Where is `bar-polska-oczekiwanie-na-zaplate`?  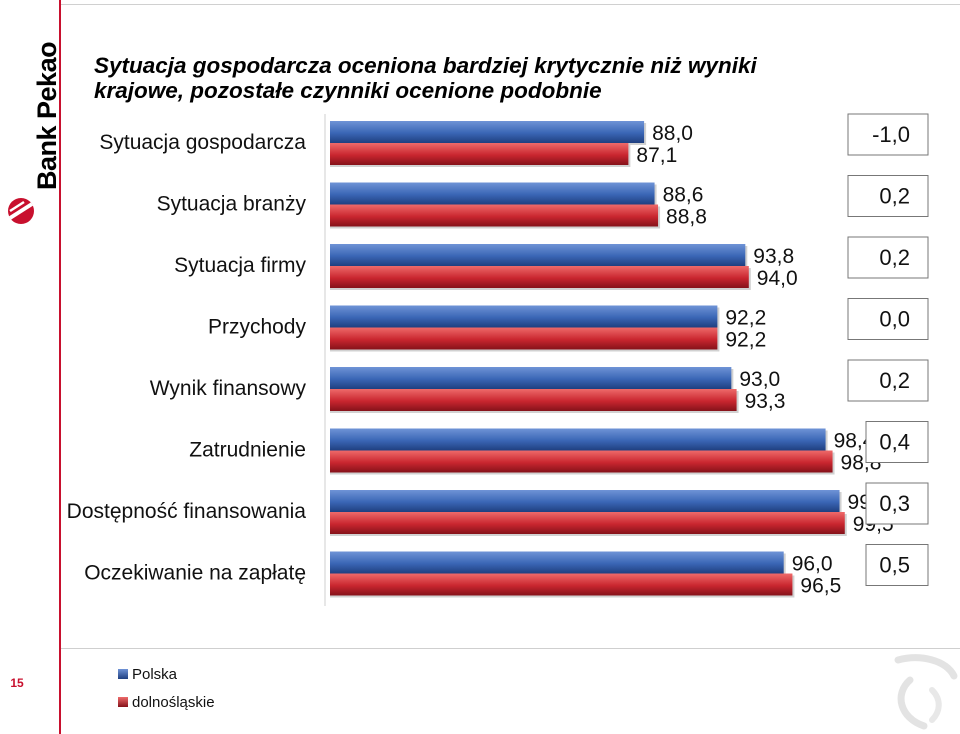 bar-polska-oczekiwanie-na-zaplate is located at coordinates (557, 562).